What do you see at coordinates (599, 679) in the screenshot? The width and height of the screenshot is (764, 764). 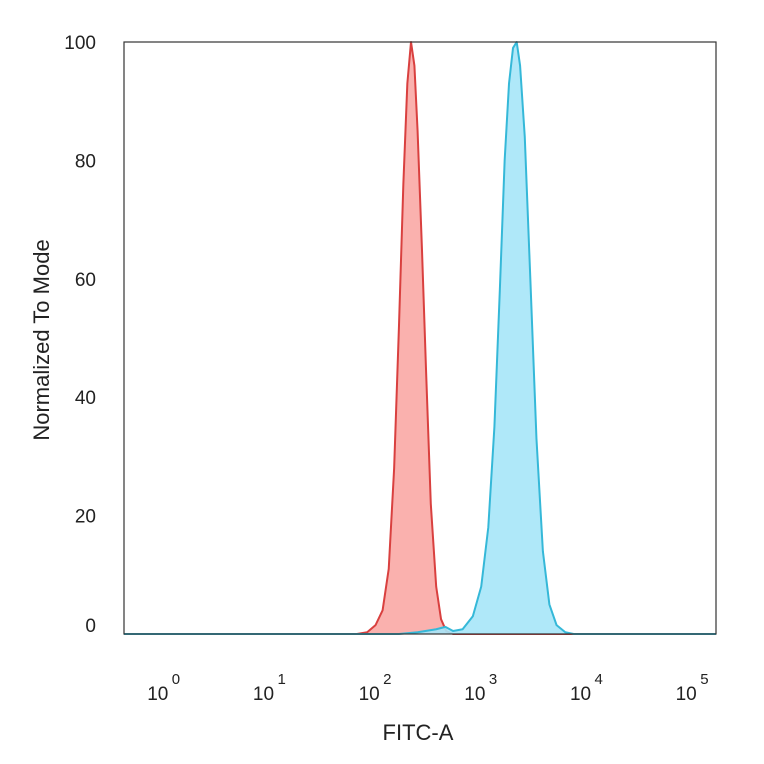 I see `x-tick-exponent: 4` at bounding box center [599, 679].